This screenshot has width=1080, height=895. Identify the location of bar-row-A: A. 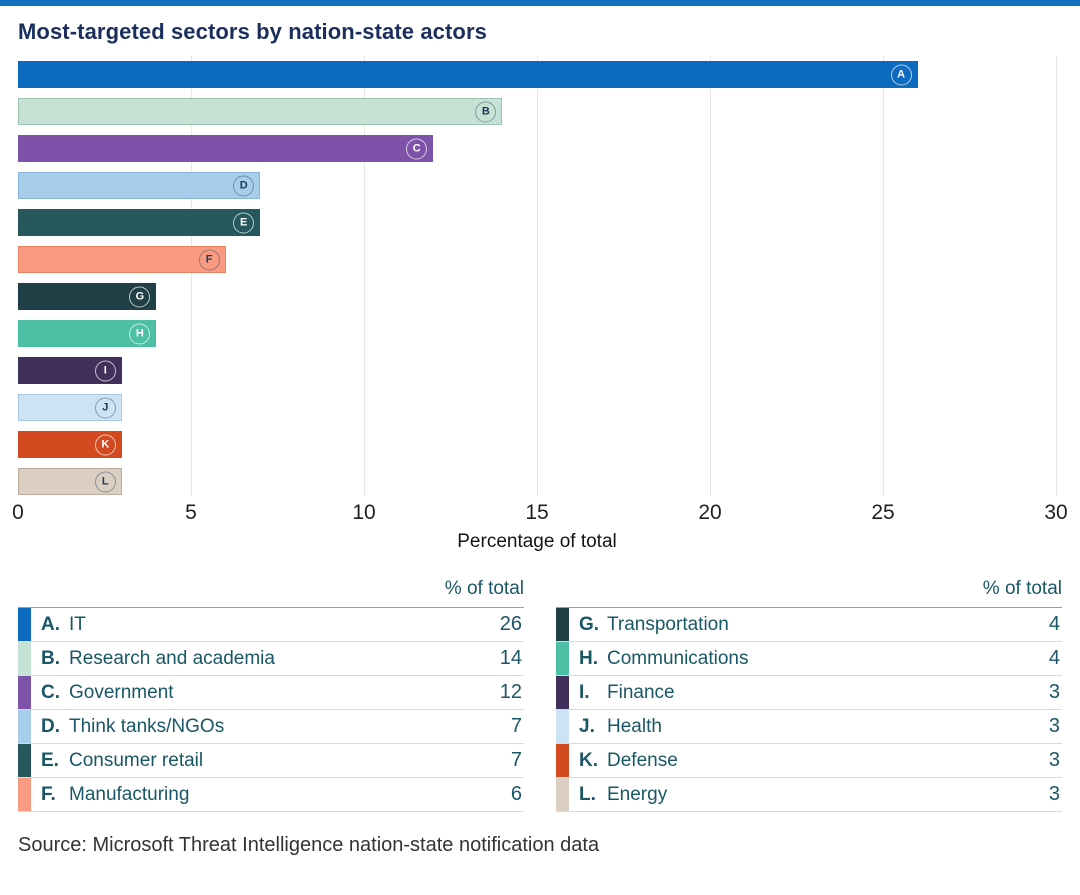
(537, 74).